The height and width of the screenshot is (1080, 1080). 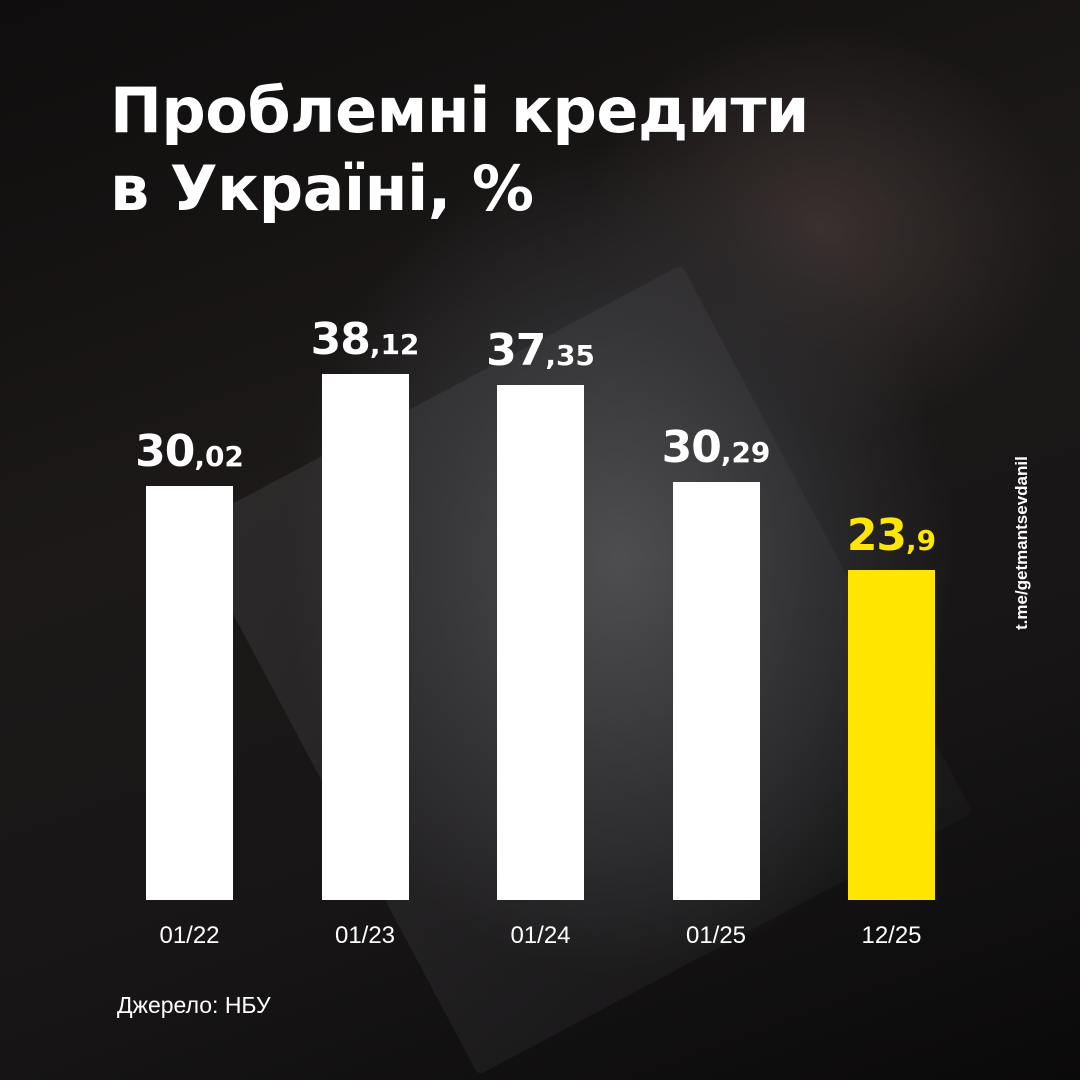 What do you see at coordinates (219, 456) in the screenshot?
I see `value-decimal: ,02` at bounding box center [219, 456].